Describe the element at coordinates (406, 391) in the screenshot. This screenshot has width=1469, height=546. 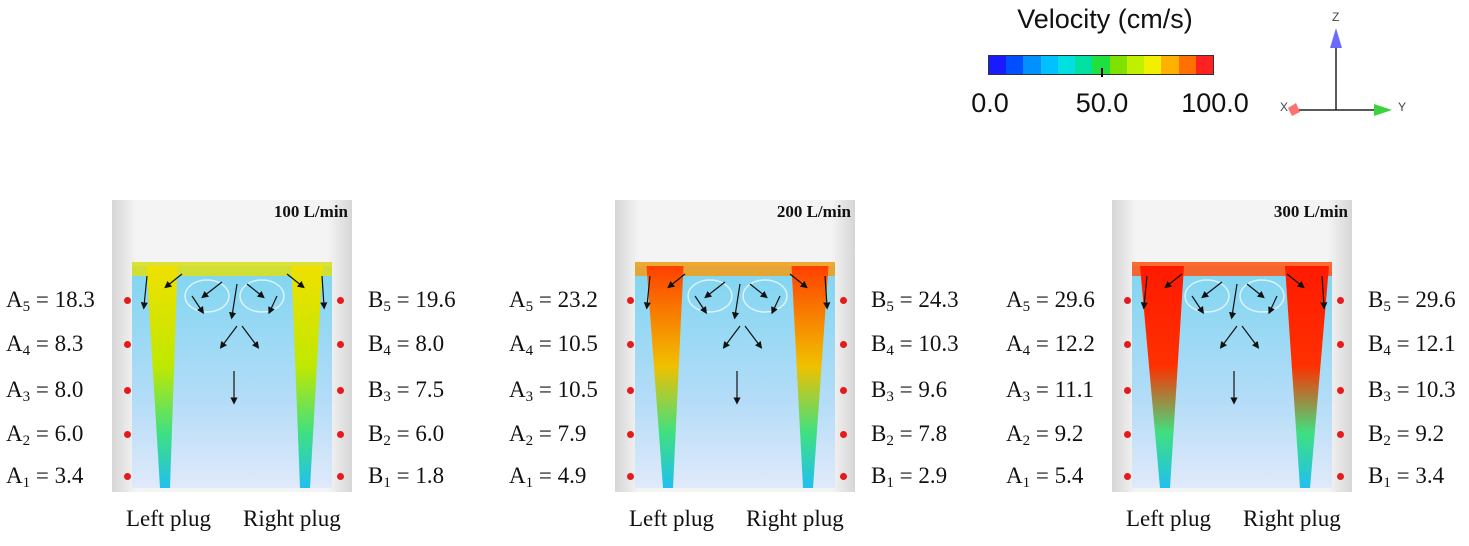
I see `b3-value: B3 = 7.5` at that location.